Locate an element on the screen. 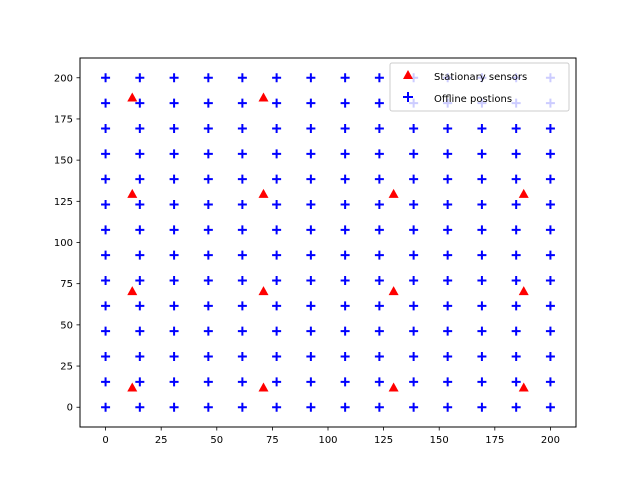 Image resolution: width=640 pixels, height=480 pixels. legend-marker-stationary-sensors is located at coordinates (408, 74).